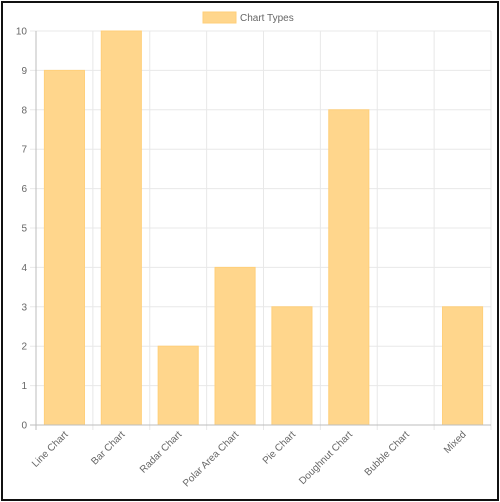 The height and width of the screenshot is (502, 500). I want to click on x-tick-label: Pie Chart, so click(279, 447).